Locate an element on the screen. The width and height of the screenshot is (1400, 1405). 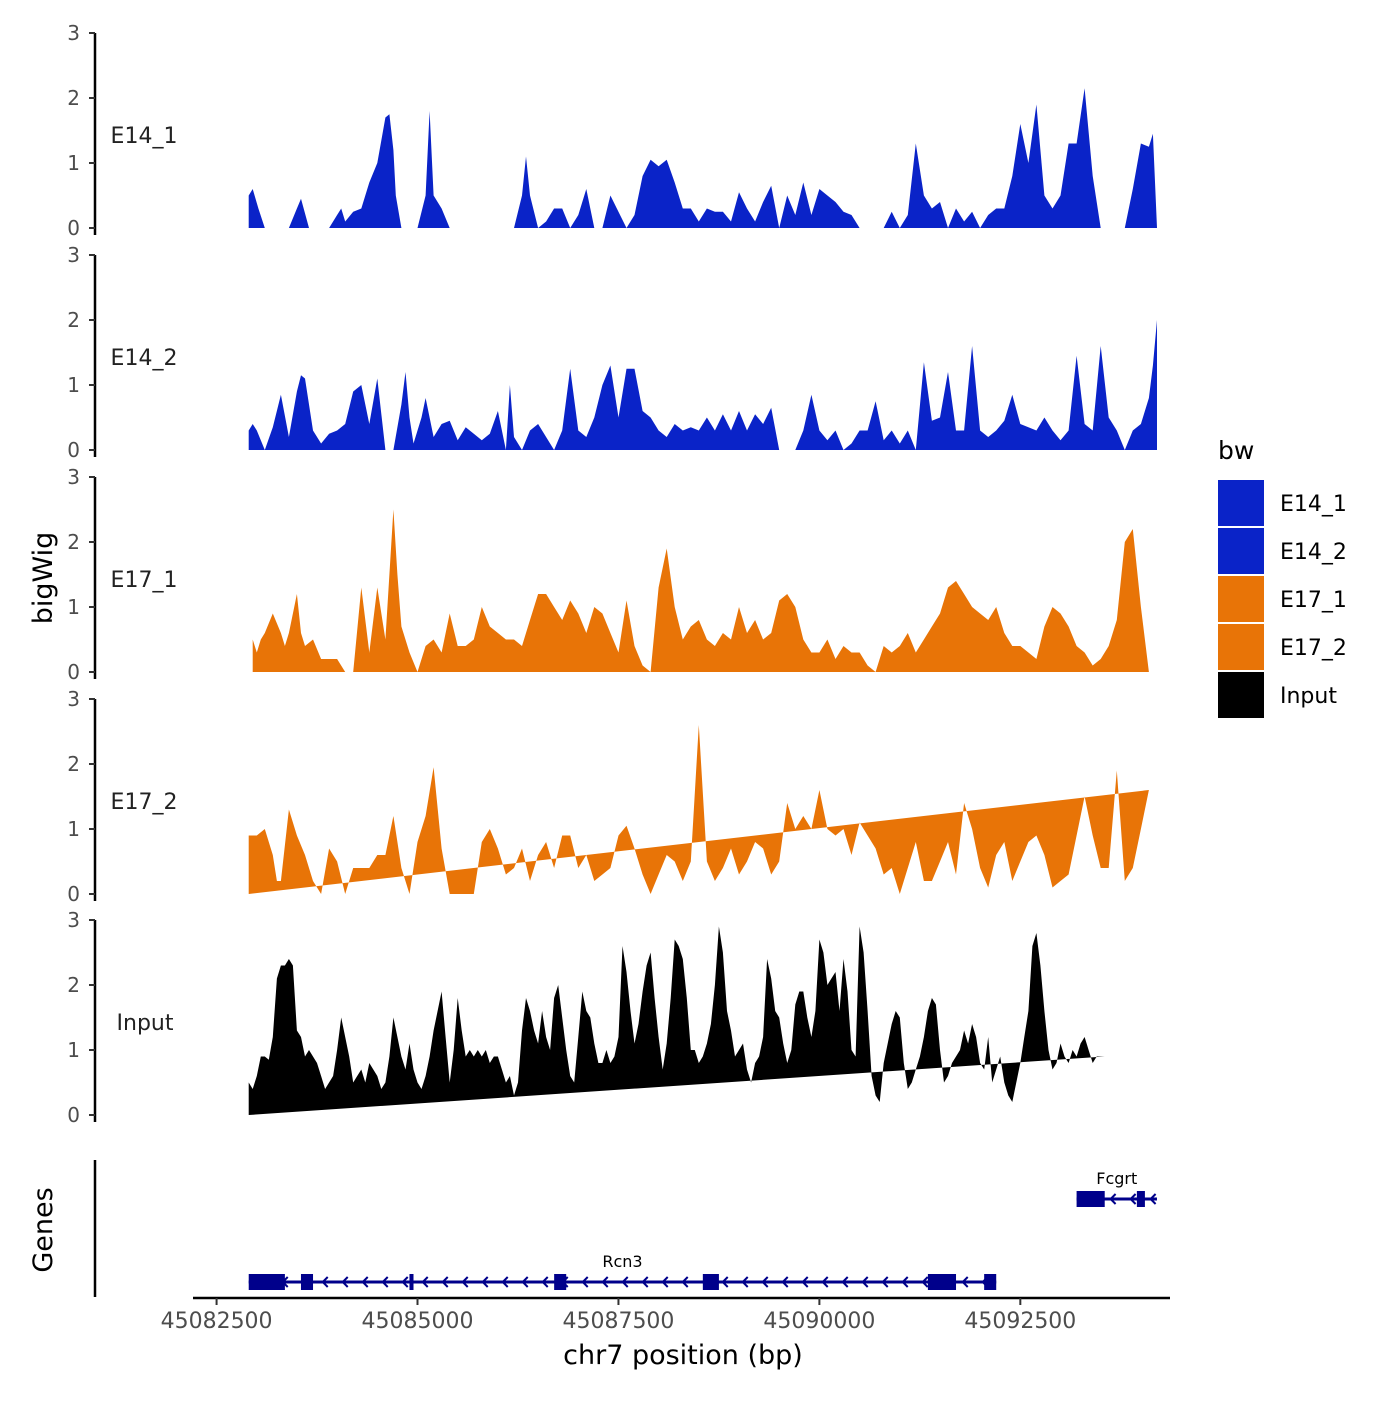
x-axis-title: chr7 position (bp) is located at coordinates (683, 1355).